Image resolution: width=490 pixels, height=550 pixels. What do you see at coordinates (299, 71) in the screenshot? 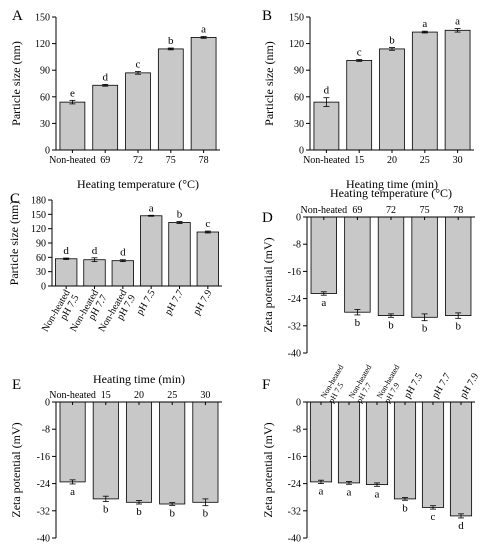
I see `y-tick-label-b-3: 90` at bounding box center [299, 71].